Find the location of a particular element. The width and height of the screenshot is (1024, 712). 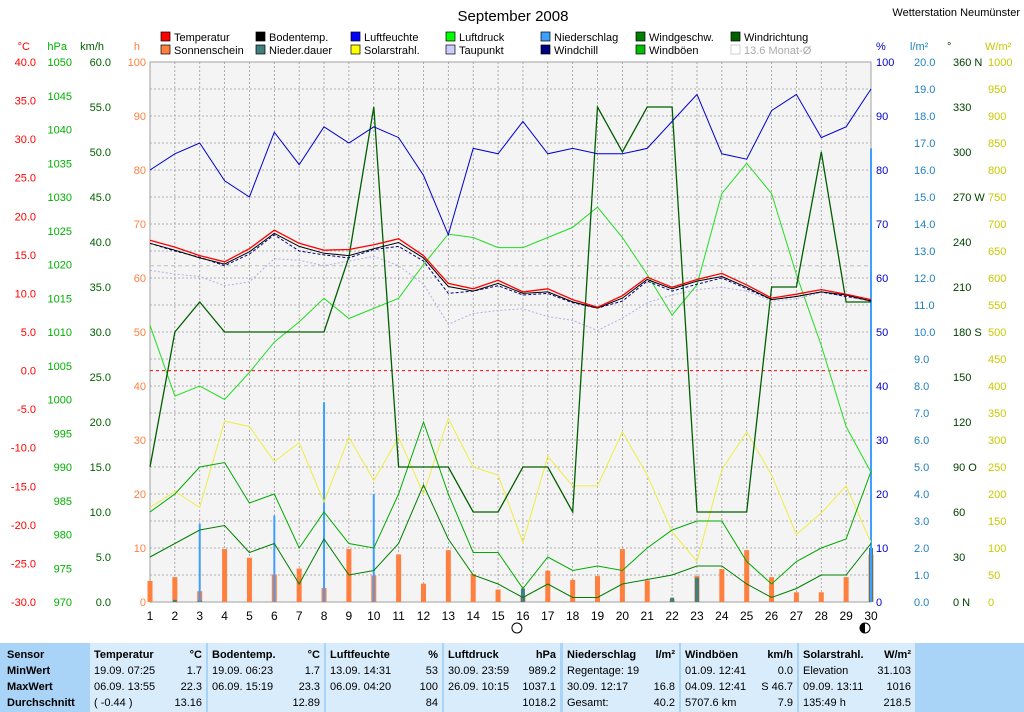

svg-text: Windchill is located at coordinates (576, 51).